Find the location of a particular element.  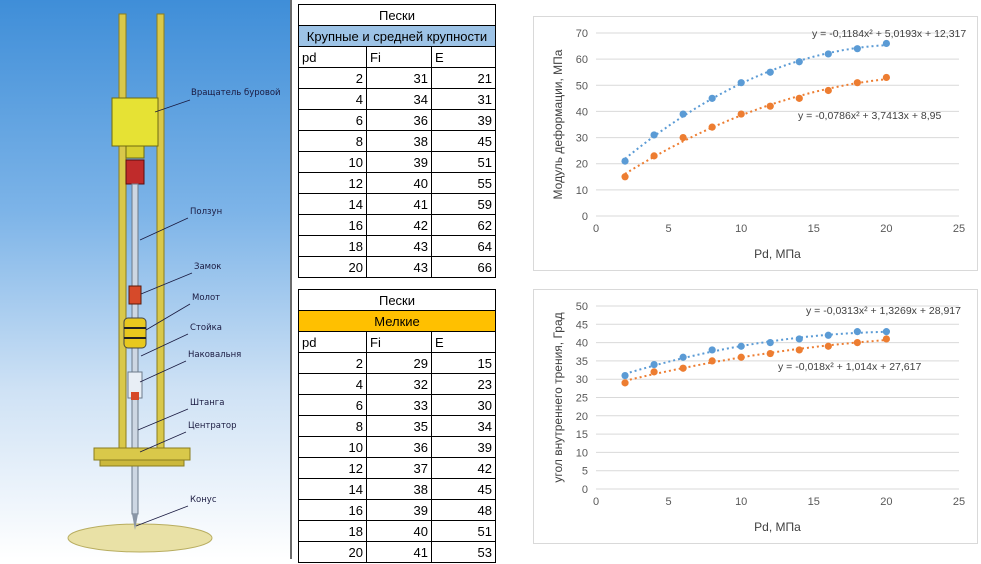

base-plate is located at coordinates (140, 538).